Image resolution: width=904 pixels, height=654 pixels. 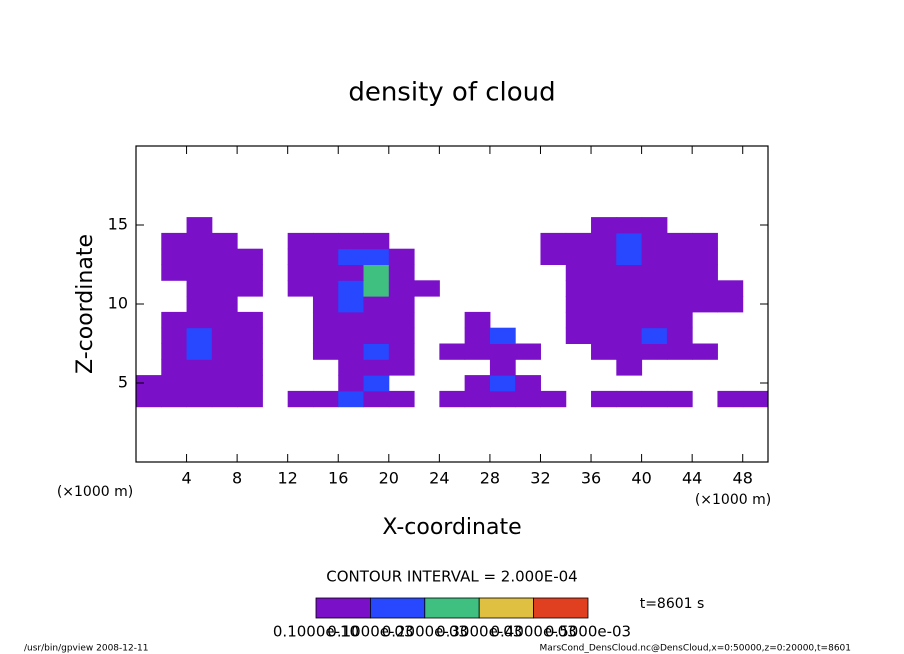 What do you see at coordinates (118, 224) in the screenshot?
I see `y-tick-label: 15` at bounding box center [118, 224].